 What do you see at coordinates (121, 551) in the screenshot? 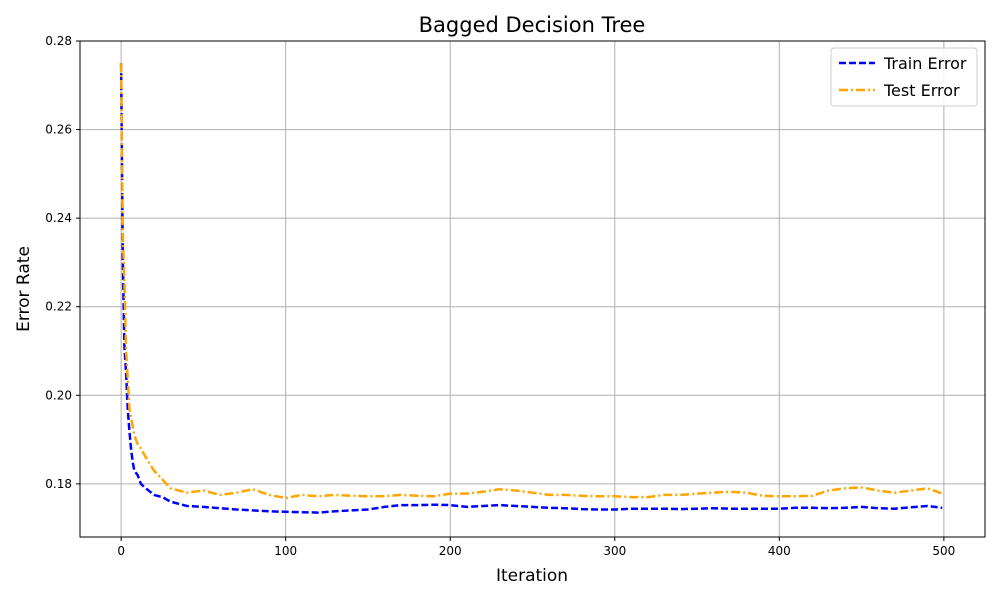
I see `x-tick-label: 0` at bounding box center [121, 551].